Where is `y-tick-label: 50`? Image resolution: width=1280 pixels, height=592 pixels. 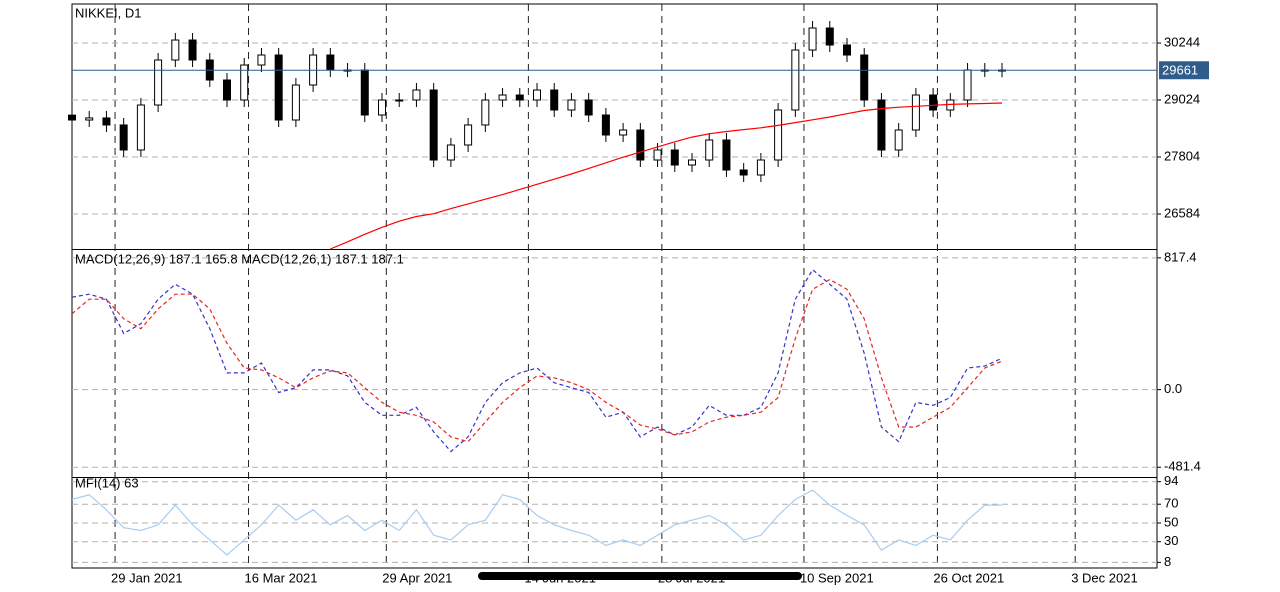 y-tick-label: 50 is located at coordinates (1171, 521).